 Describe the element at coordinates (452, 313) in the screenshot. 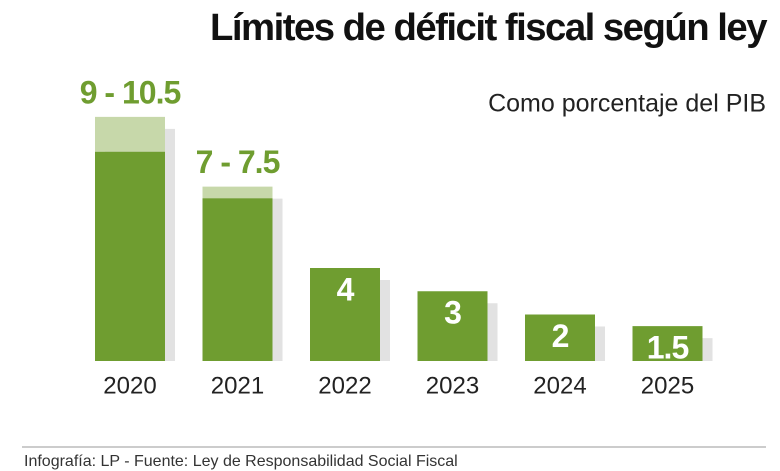

I see `value-label: 3` at that location.